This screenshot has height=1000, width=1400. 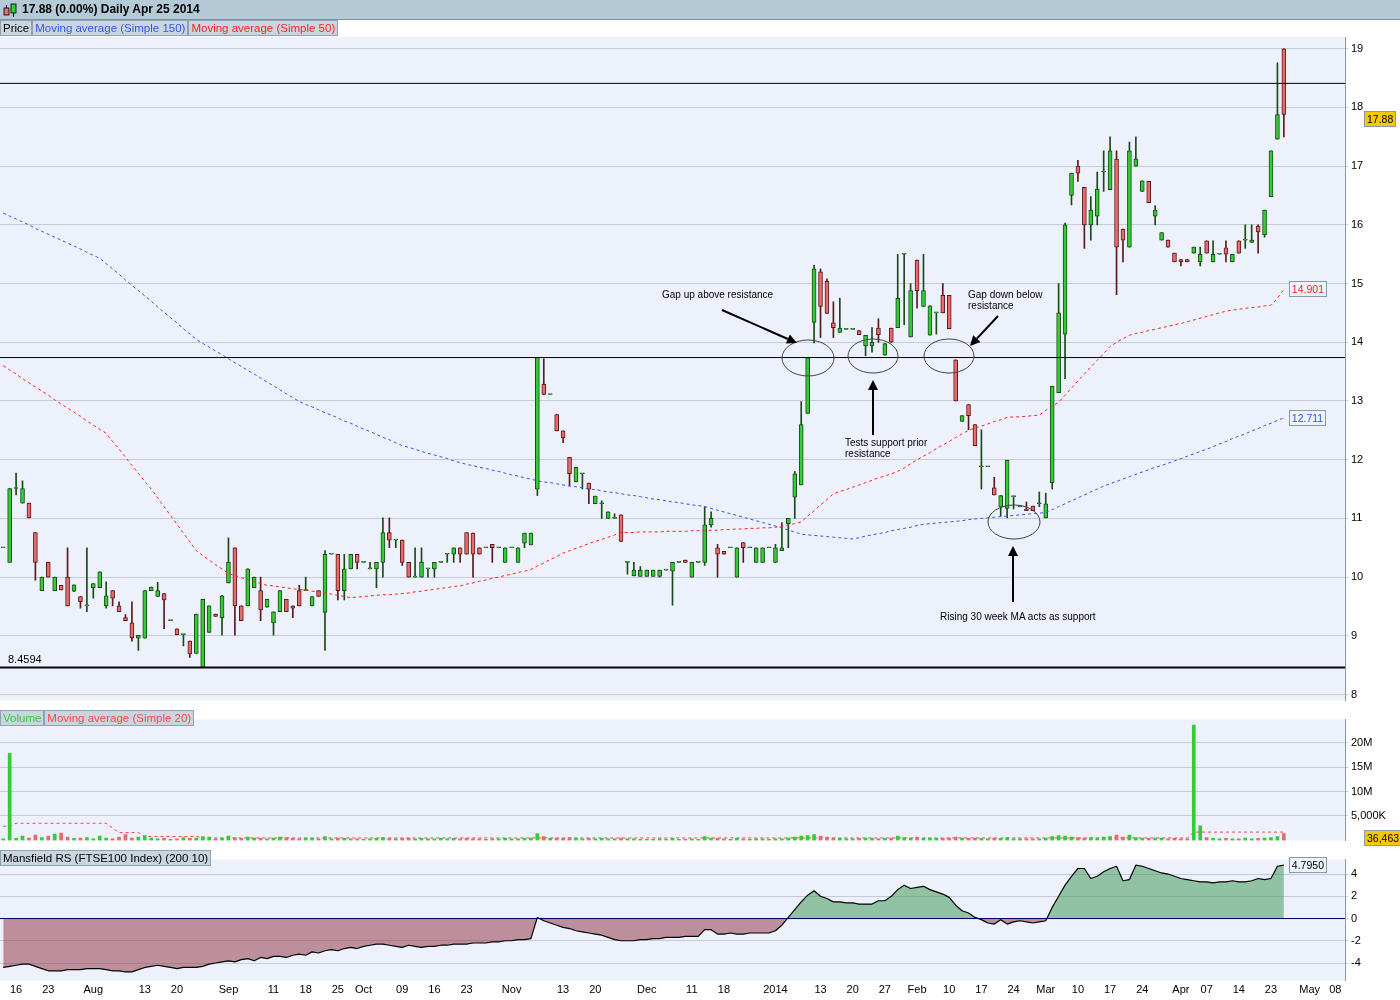 I want to click on y-tick-label: -2, so click(x=1356, y=939).